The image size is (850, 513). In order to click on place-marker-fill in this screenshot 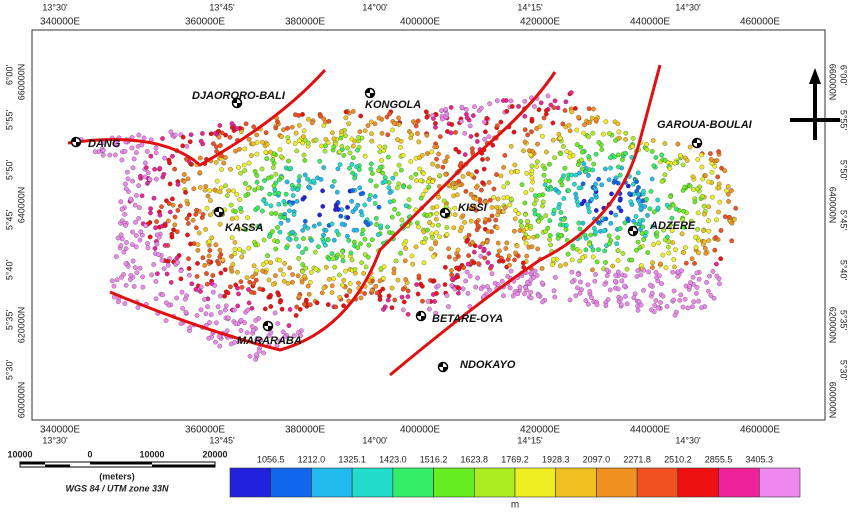, I will do `click(633, 231)`.